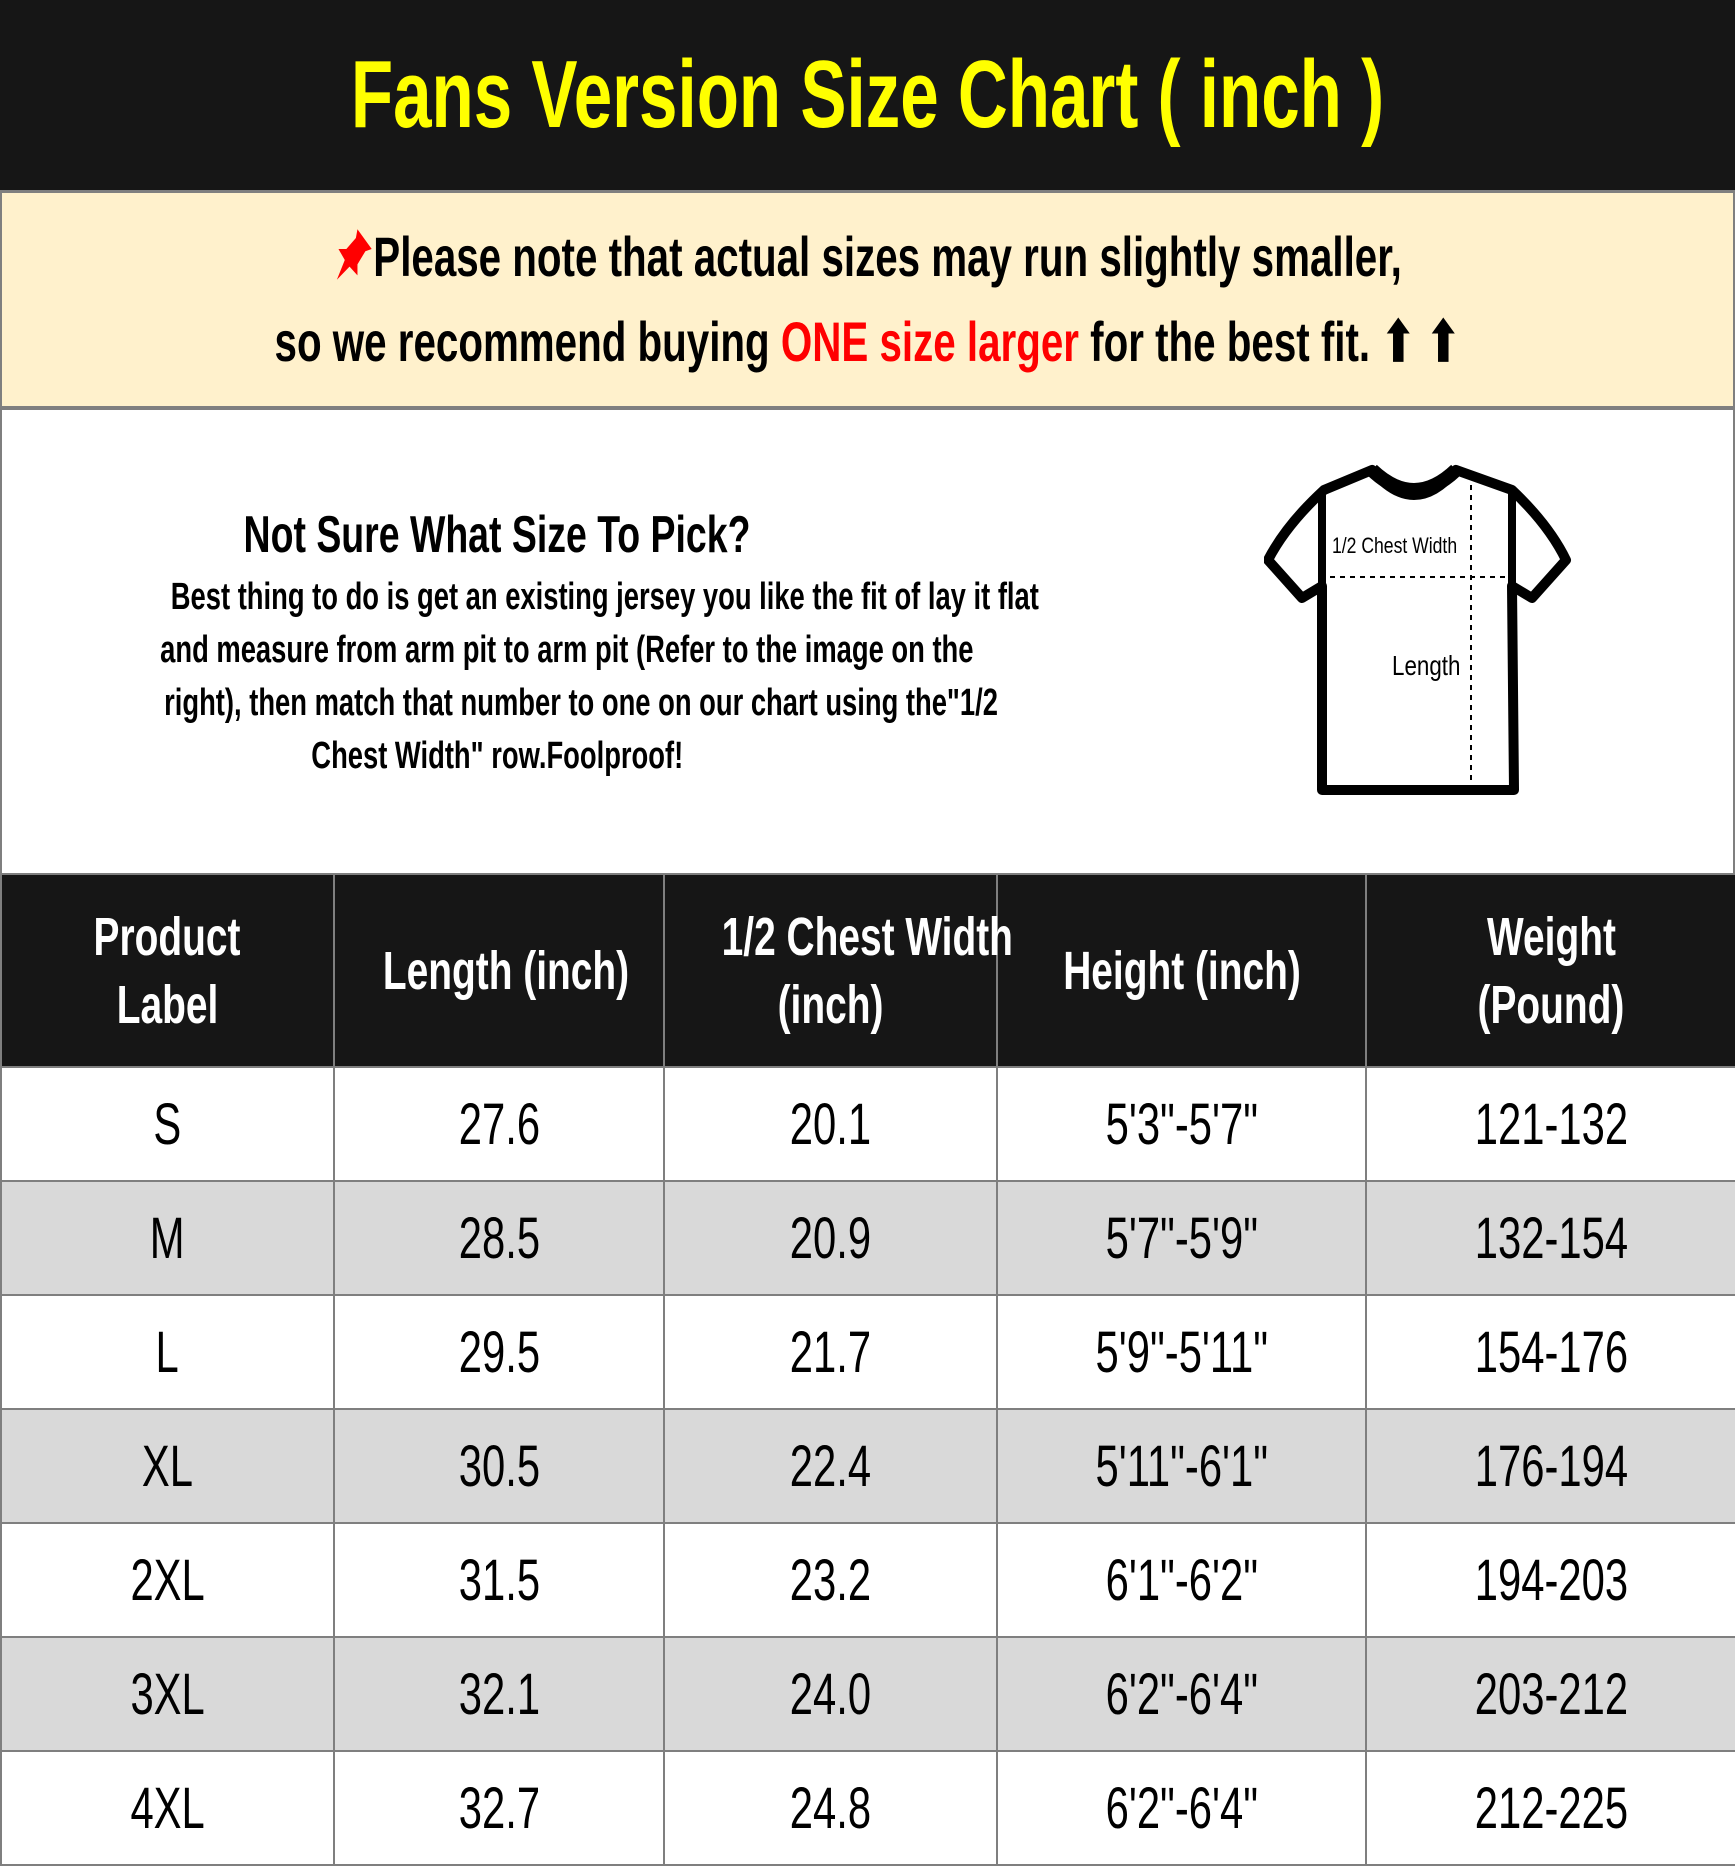 Image resolution: width=1735 pixels, height=1866 pixels. I want to click on table-row: 2XL 31.5 23.2 6'1"-6'2" 194-203, so click(867, 1580).